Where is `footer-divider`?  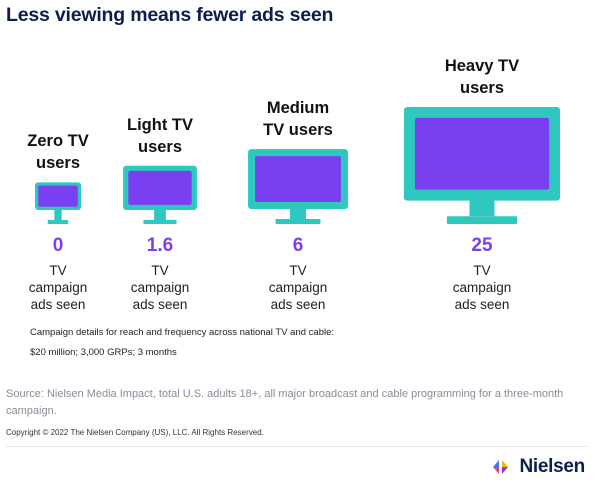 footer-divider is located at coordinates (296, 446).